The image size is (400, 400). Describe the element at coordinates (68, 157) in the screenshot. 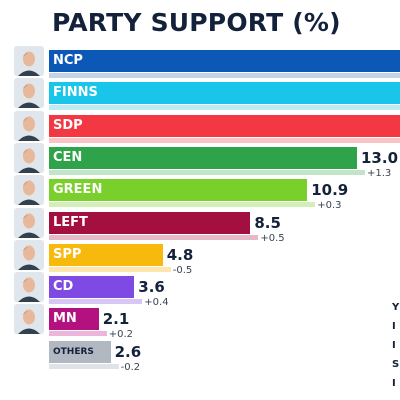

I see `bar-label: CEN` at that location.